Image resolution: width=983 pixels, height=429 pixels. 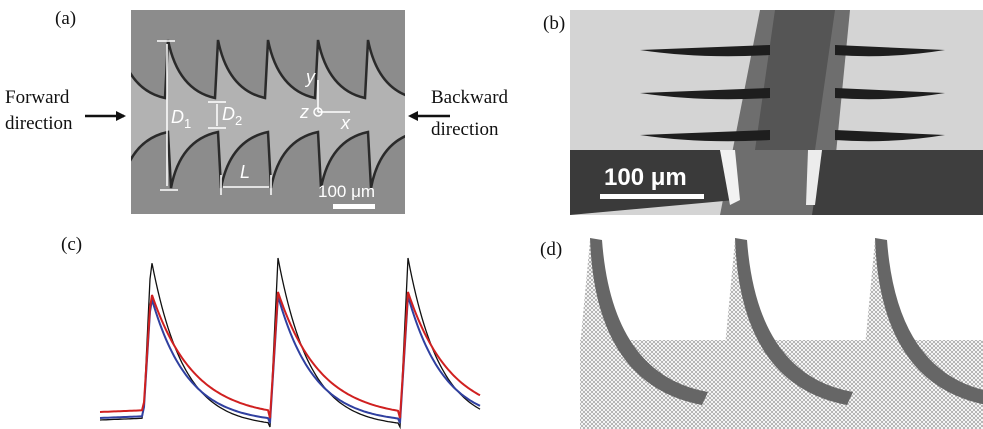 I want to click on panel-label: (b), so click(x=554, y=23).